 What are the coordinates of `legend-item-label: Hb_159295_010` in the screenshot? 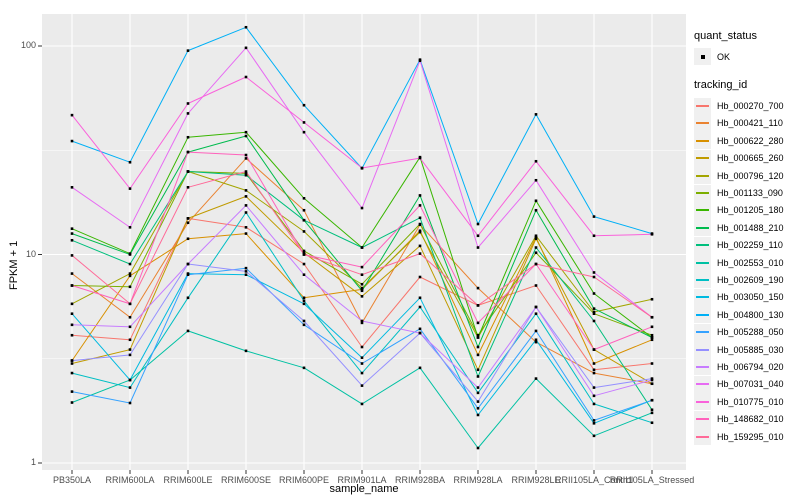 It's located at (750, 436).